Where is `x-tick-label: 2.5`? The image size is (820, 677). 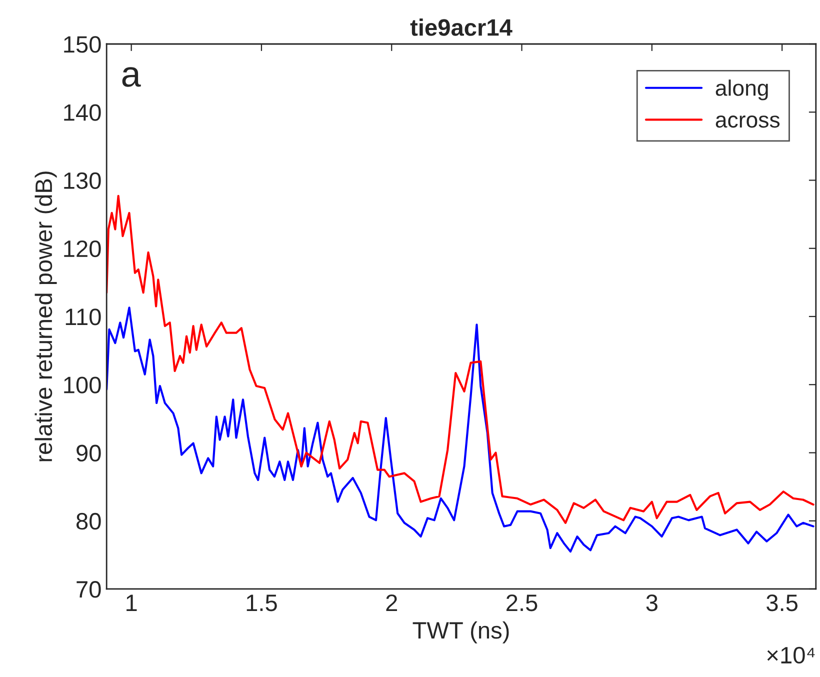
x-tick-label: 2.5 is located at coordinates (522, 603).